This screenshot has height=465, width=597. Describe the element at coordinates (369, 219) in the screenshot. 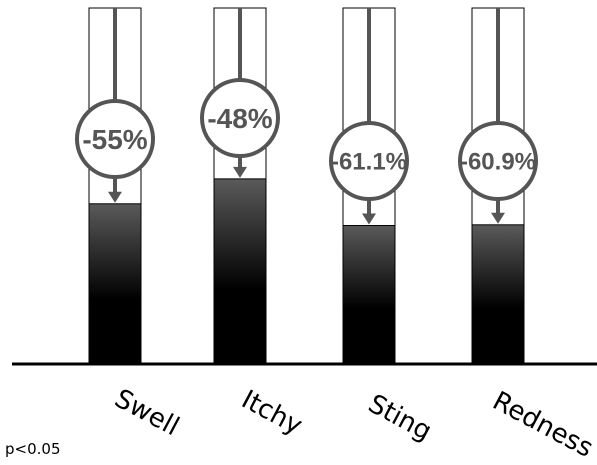

I see `arrow-head-sting` at that location.